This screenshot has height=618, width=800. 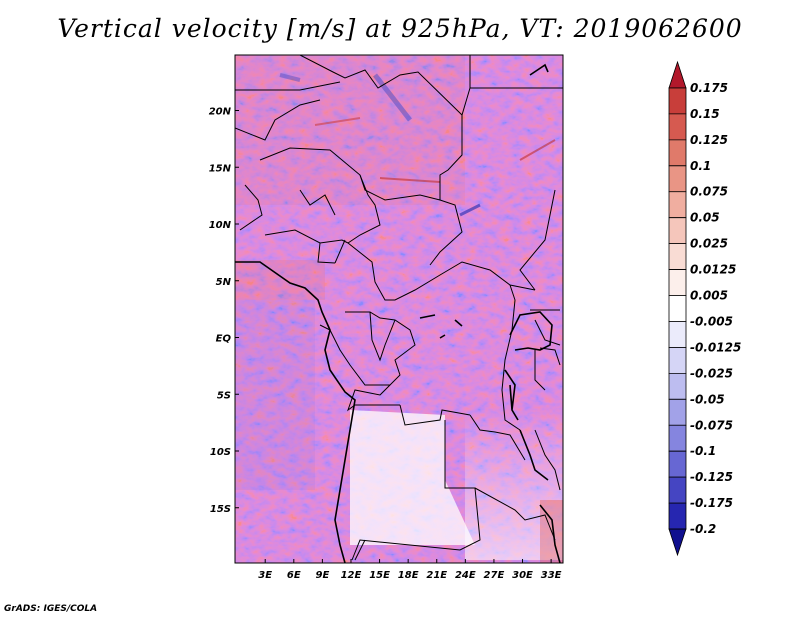 I want to click on latitude-ticks: 20N 15N 10N 5N EQ 5S 10S 15S, so click(x=224, y=311).